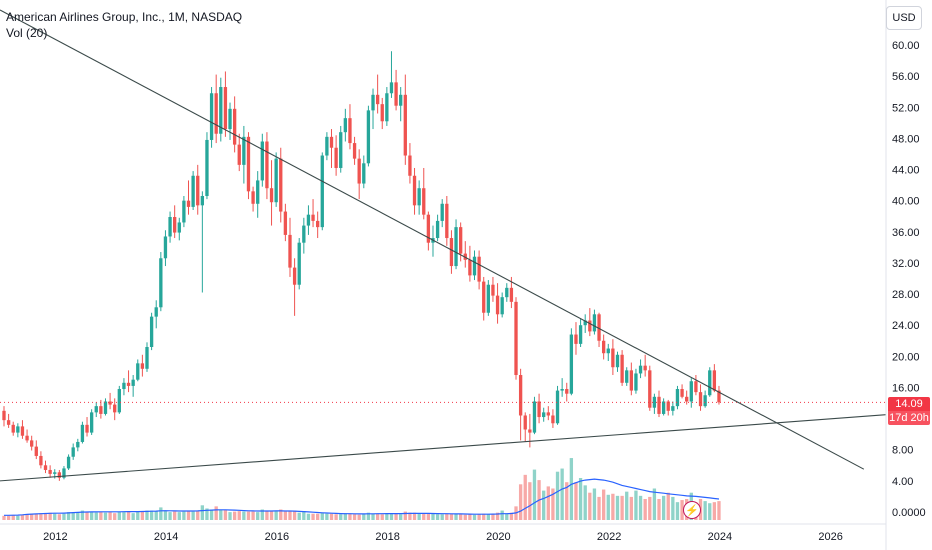 This screenshot has width=932, height=550. Describe the element at coordinates (906, 264) in the screenshot. I see `price-tick-label: 32.00` at that location.